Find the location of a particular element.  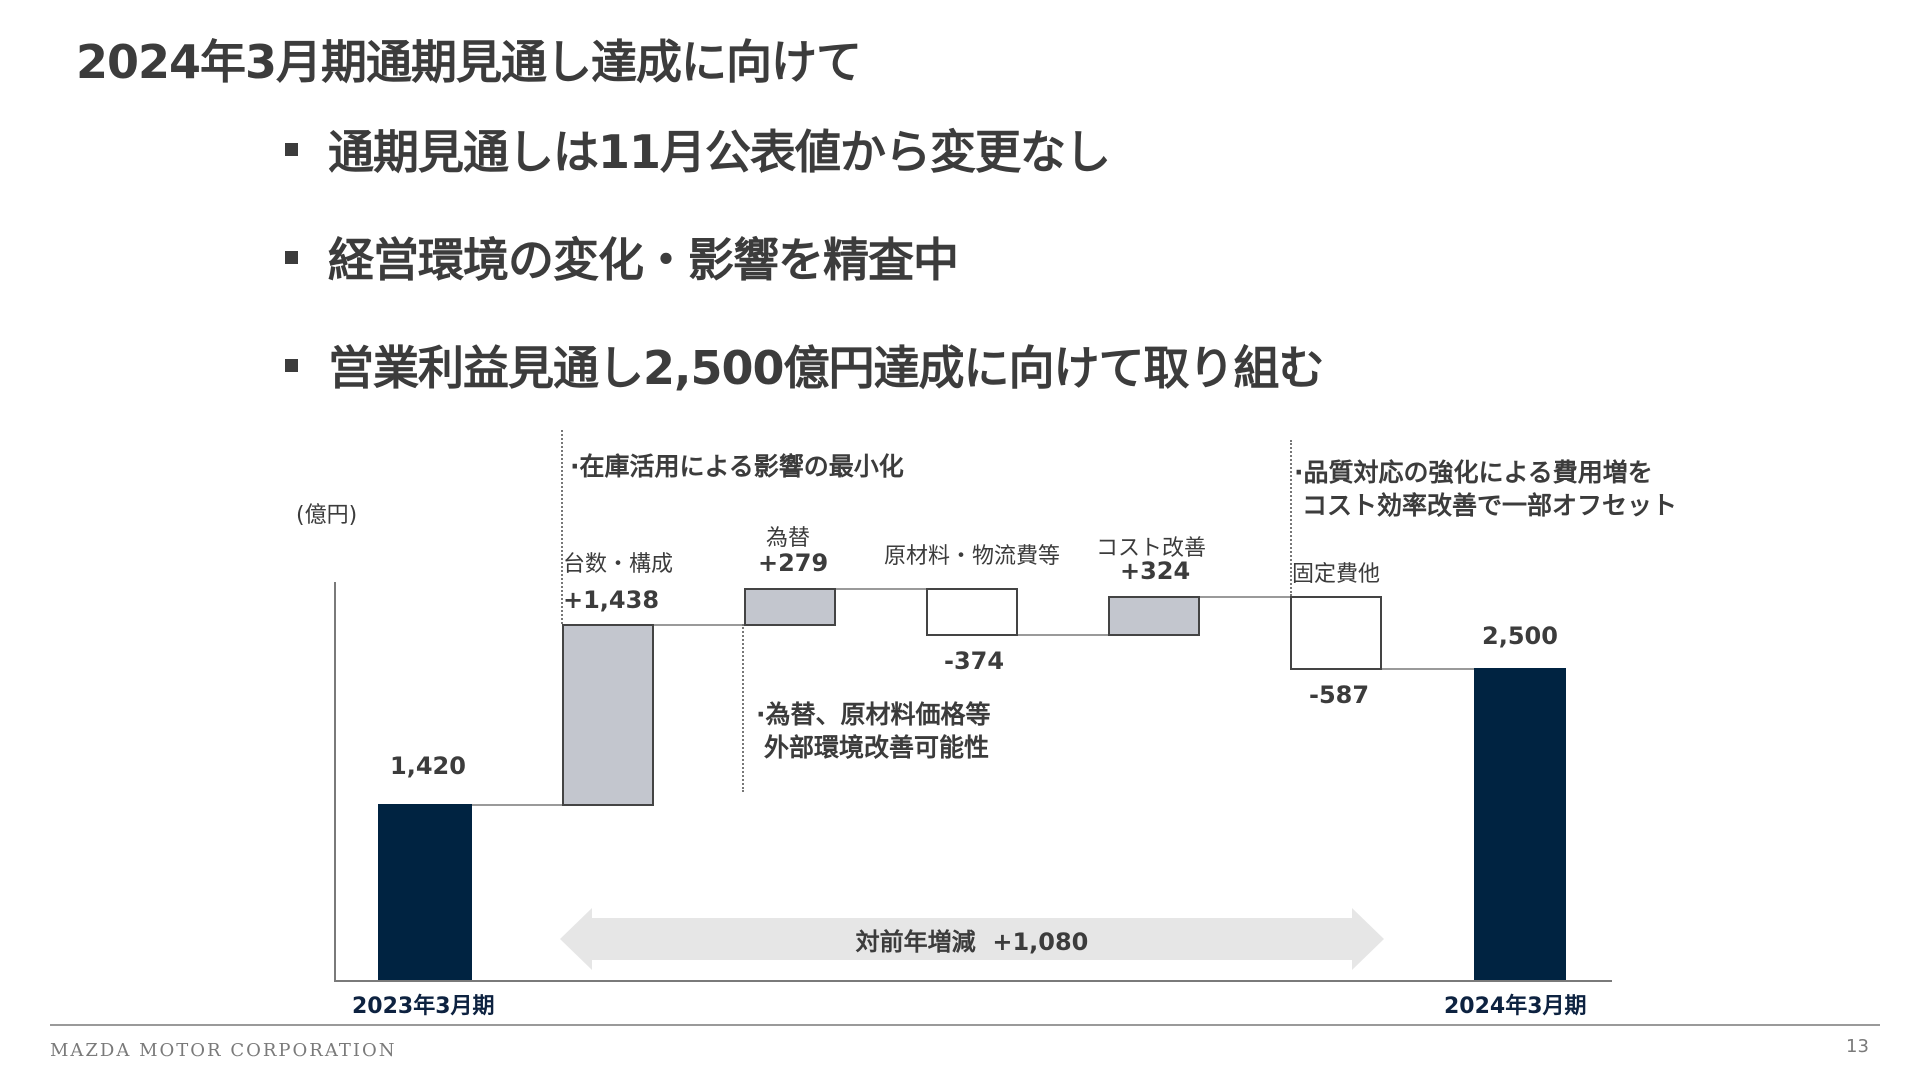

bar-volume-mix is located at coordinates (608, 715).